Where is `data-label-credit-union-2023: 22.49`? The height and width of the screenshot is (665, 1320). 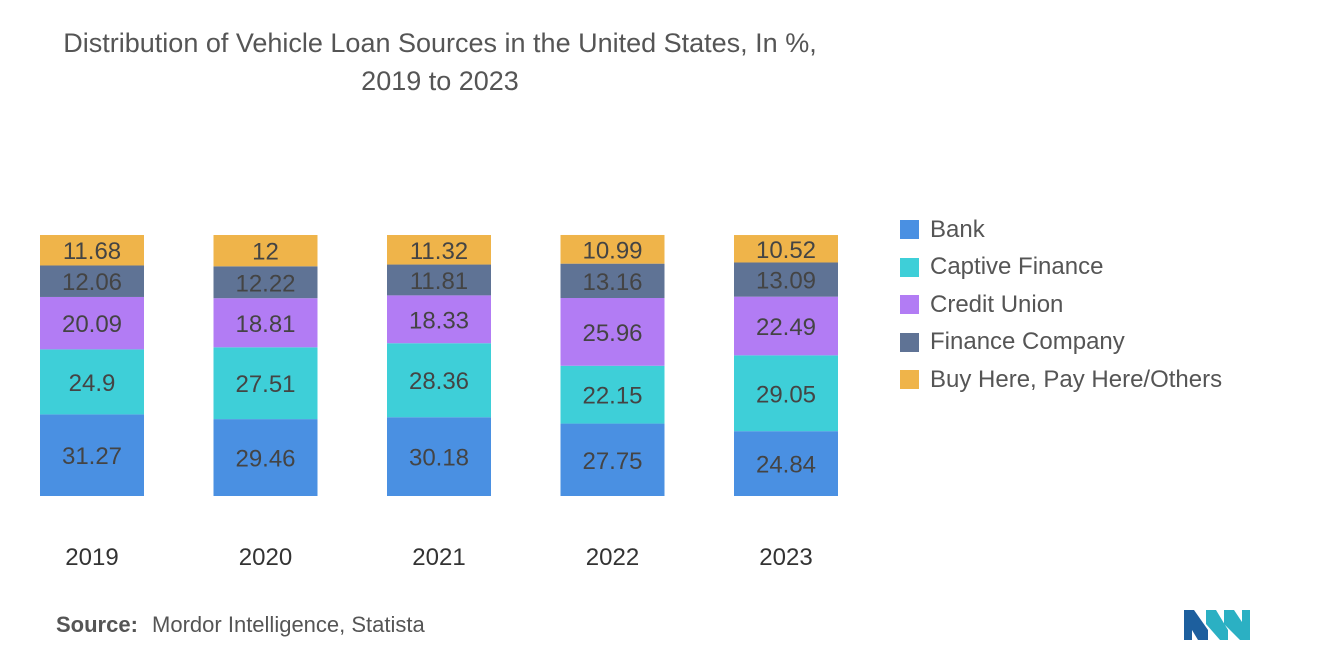 data-label-credit-union-2023: 22.49 is located at coordinates (786, 327).